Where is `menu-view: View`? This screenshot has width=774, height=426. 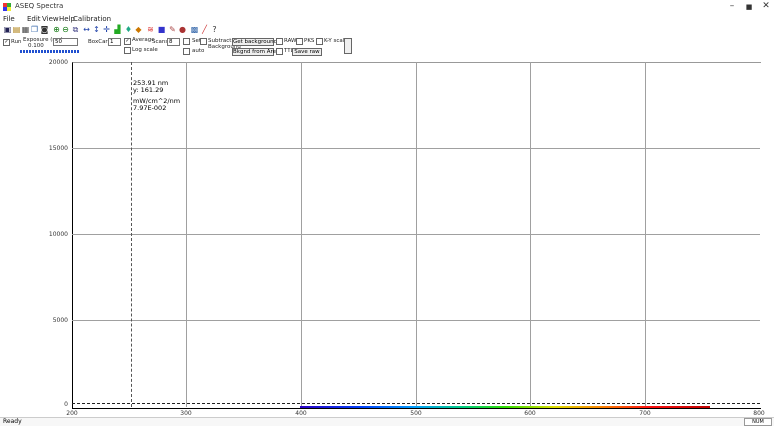 menu-view: View is located at coordinates (50, 19).